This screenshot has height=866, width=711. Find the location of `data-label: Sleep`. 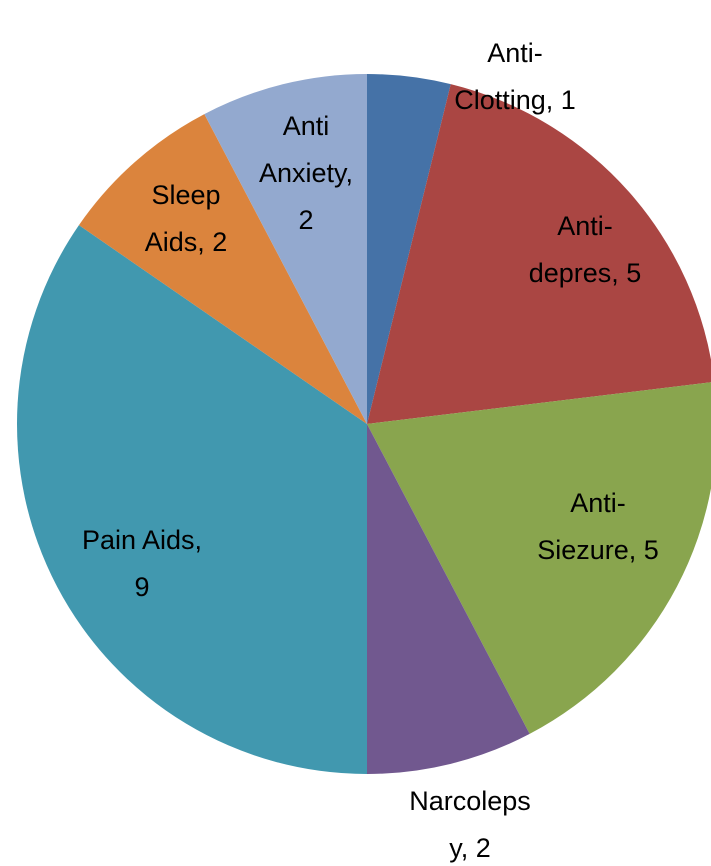

data-label: Sleep is located at coordinates (185, 195).